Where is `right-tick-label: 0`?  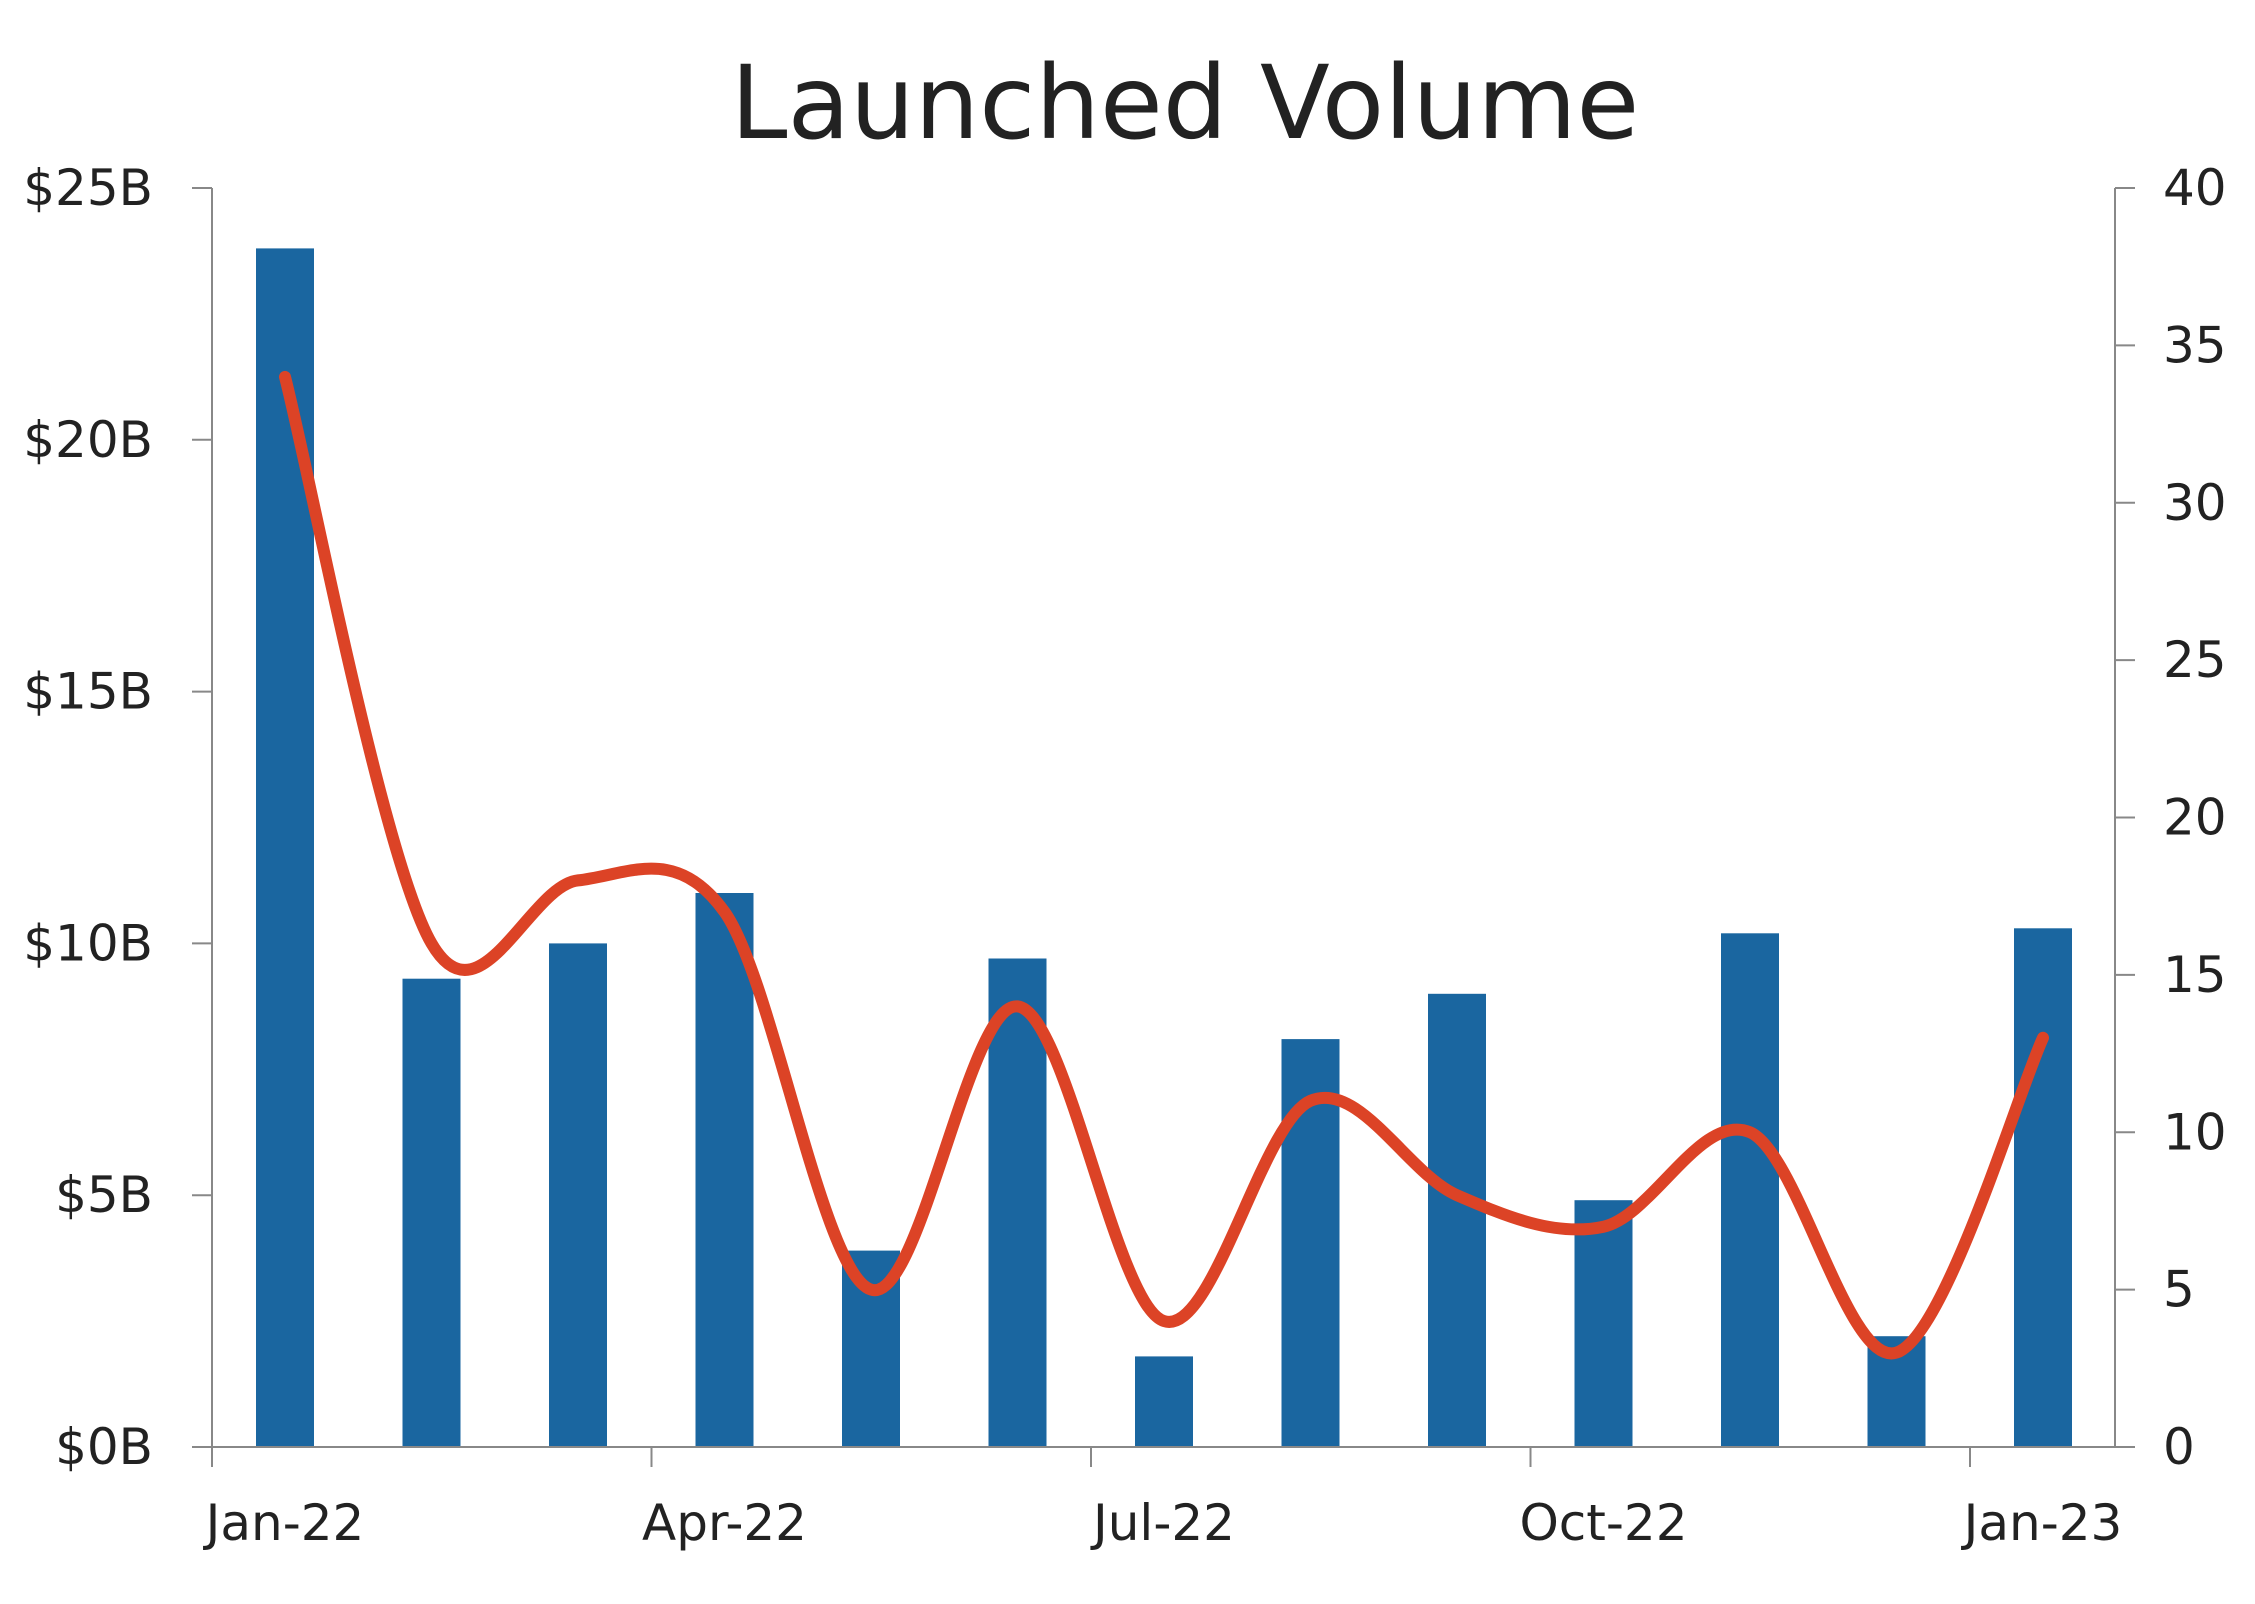 right-tick-label: 0 is located at coordinates (2179, 1447).